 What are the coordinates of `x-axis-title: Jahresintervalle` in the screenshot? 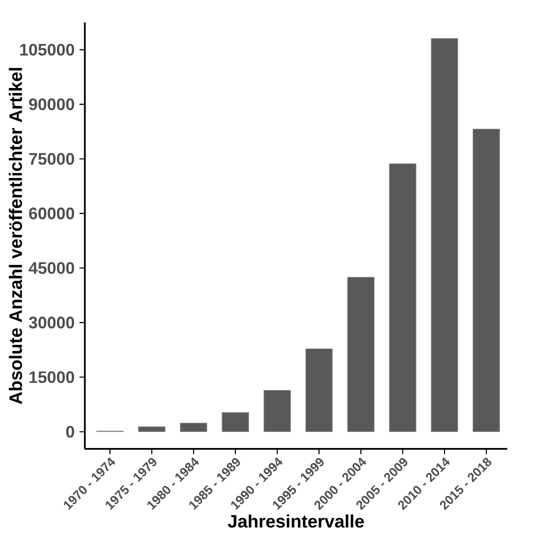 It's located at (296, 521).